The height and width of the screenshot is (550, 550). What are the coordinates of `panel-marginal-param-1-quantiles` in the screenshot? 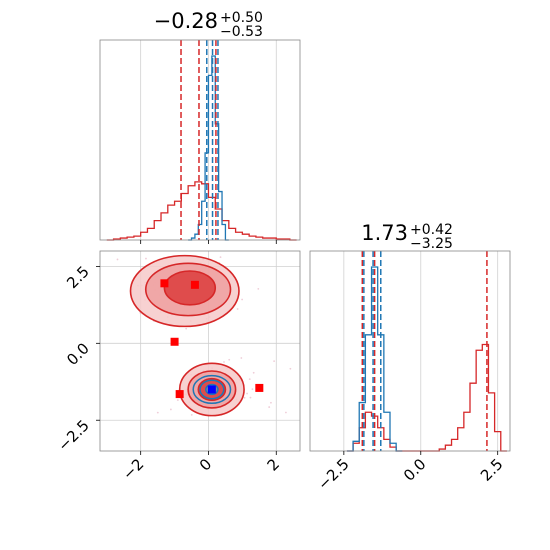 It's located at (199, 140).